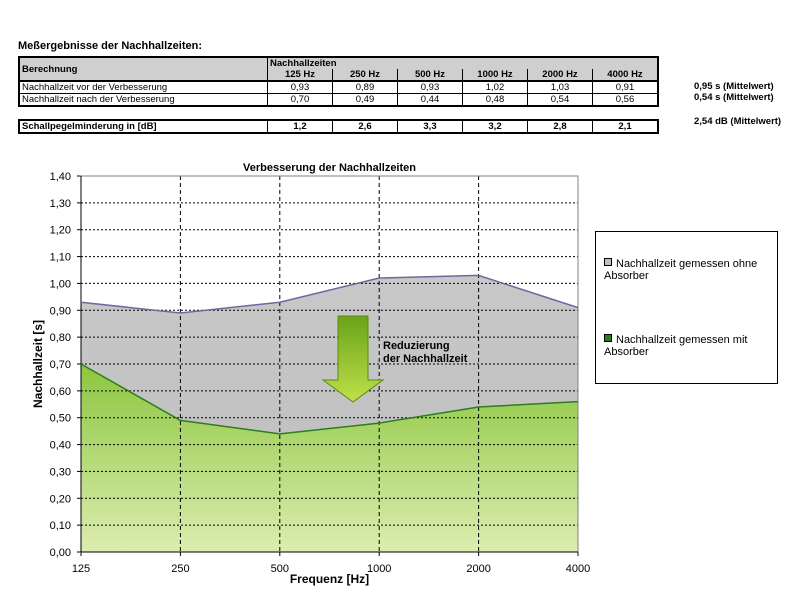 The width and height of the screenshot is (800, 600). I want to click on table-cell: 0,54, so click(560, 100).